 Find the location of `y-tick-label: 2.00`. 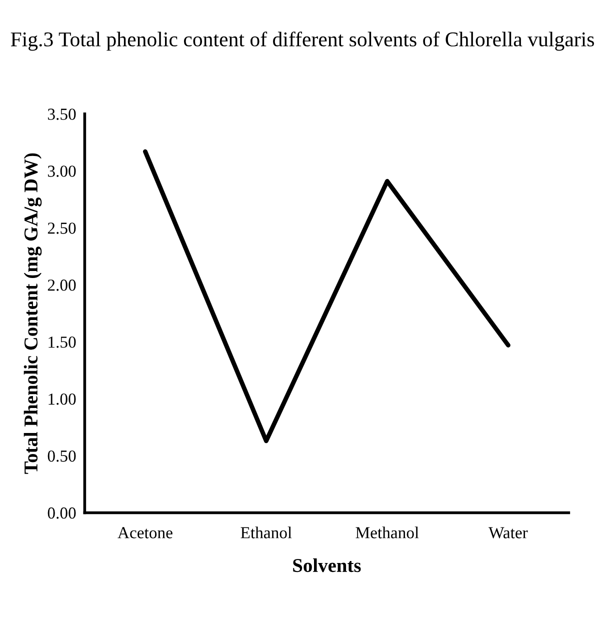

y-tick-label: 2.00 is located at coordinates (62, 285).